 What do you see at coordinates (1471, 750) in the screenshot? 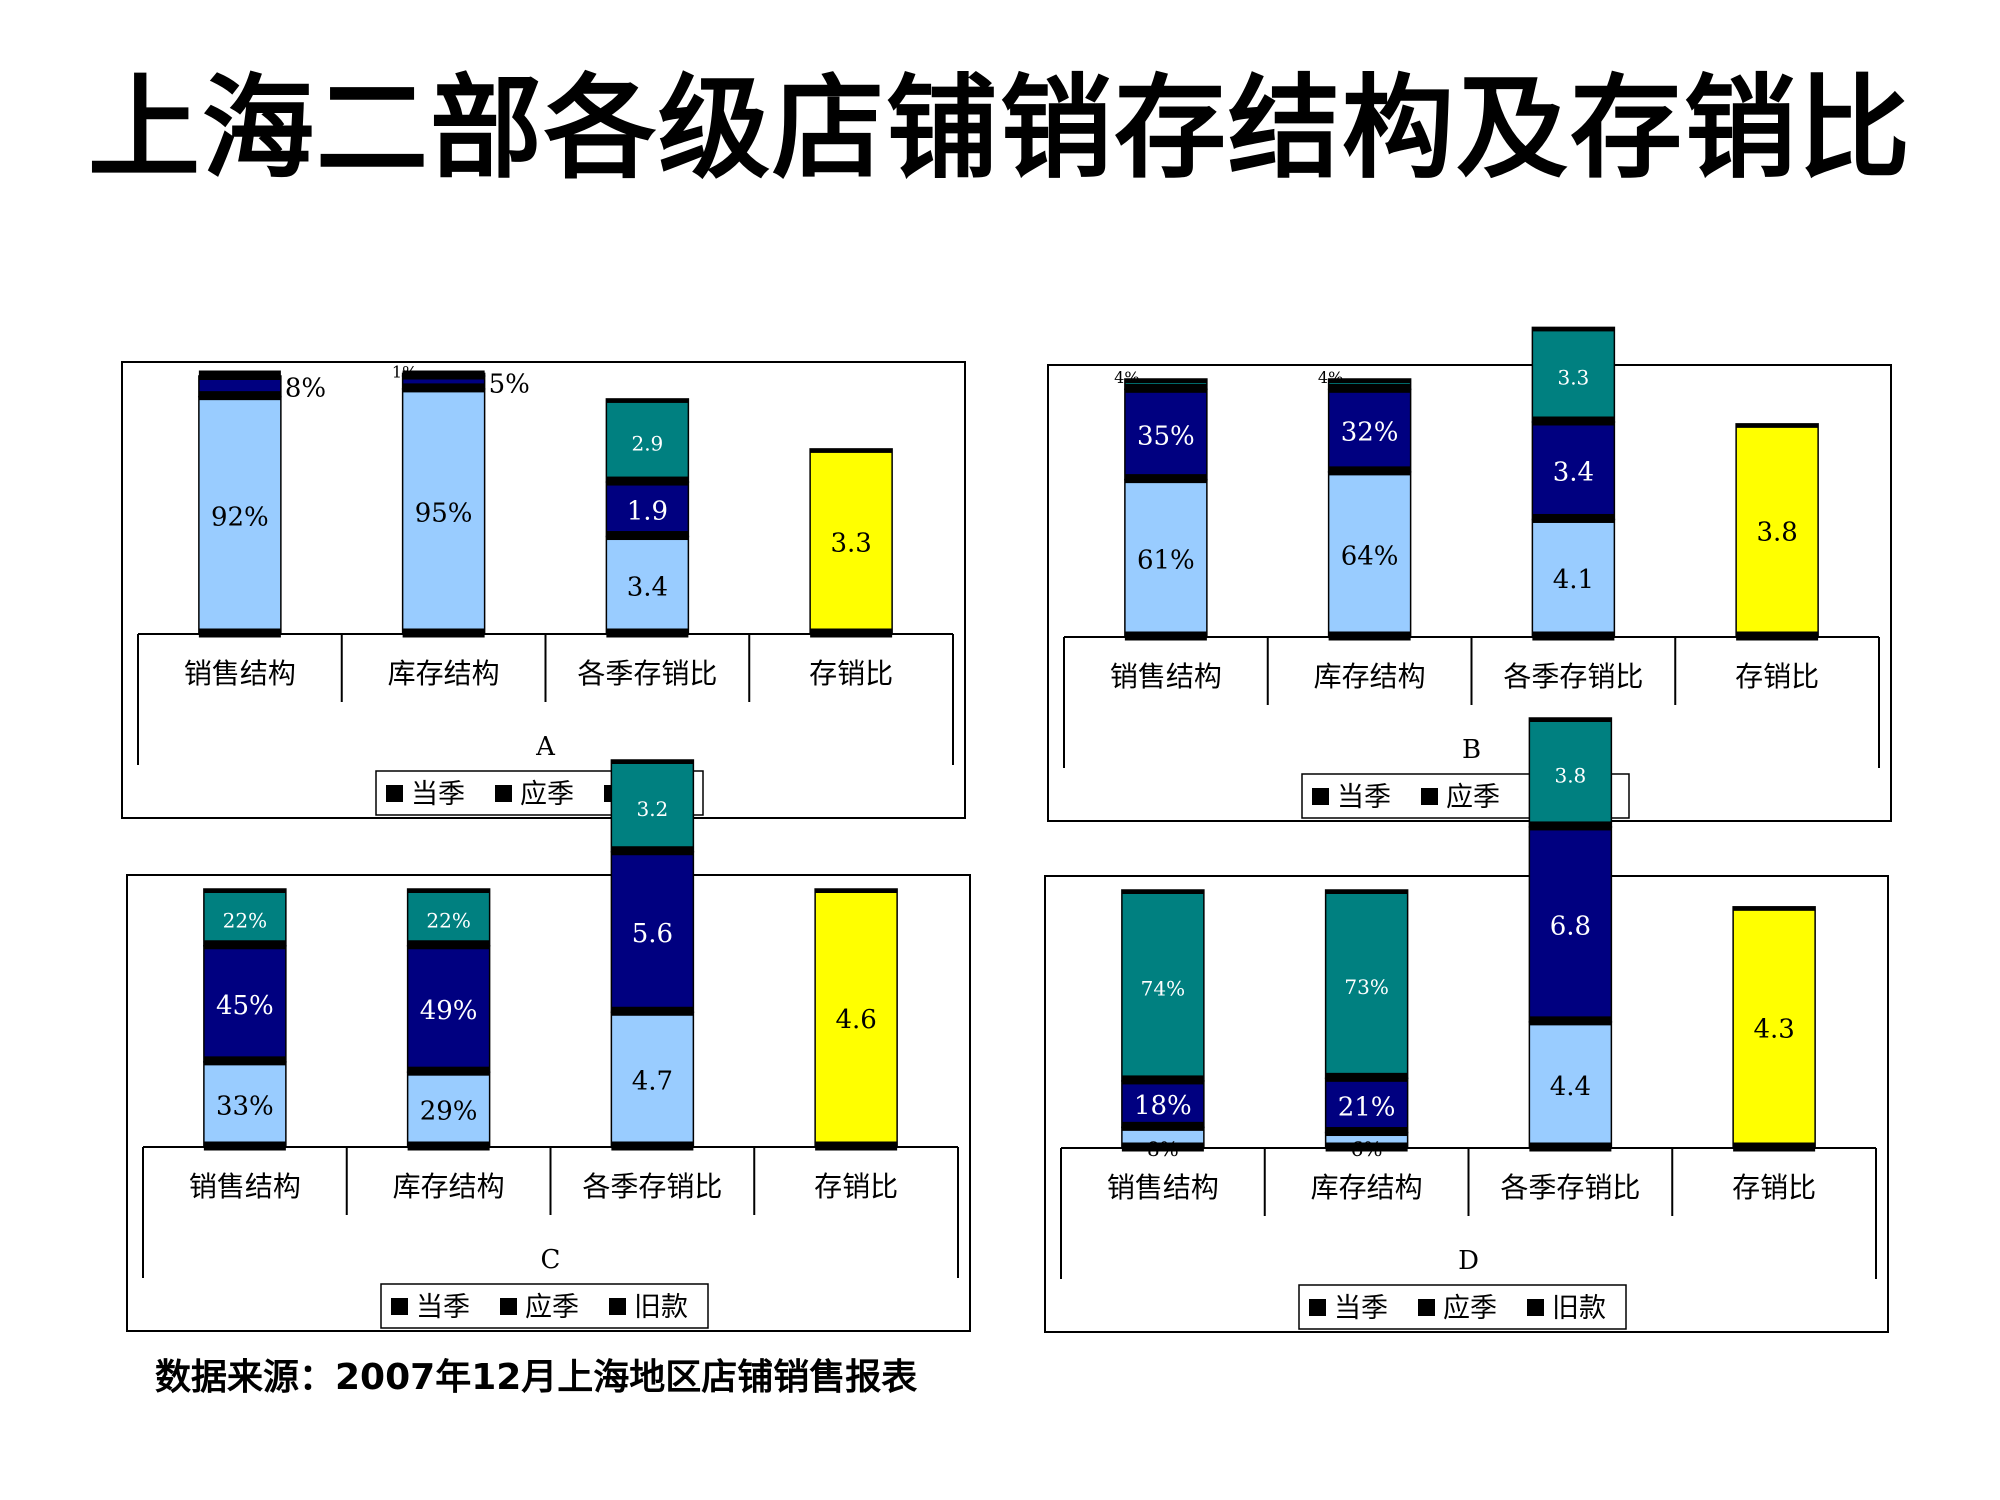
I see `chart-subtitle-b: B` at bounding box center [1471, 750].